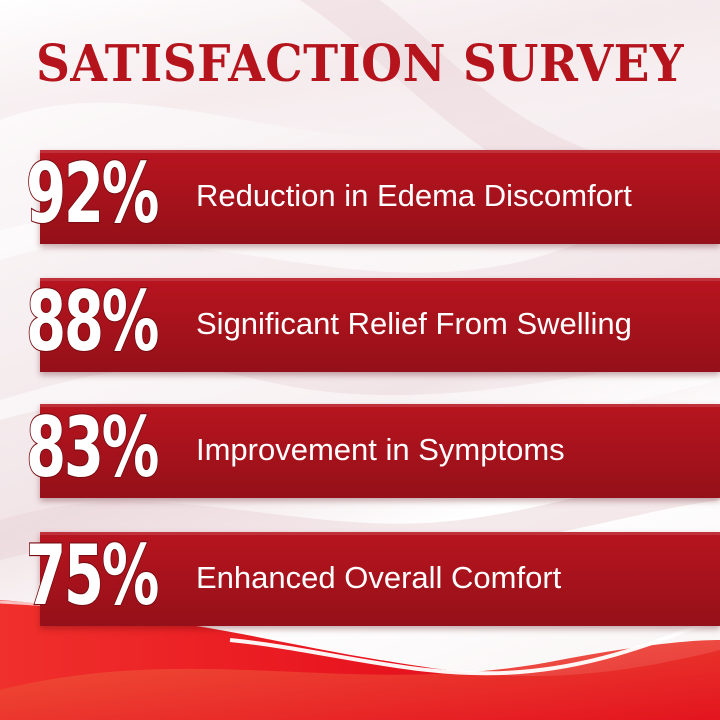 This screenshot has width=720, height=720. What do you see at coordinates (92, 576) in the screenshot?
I see `stat-percent: 75%` at bounding box center [92, 576].